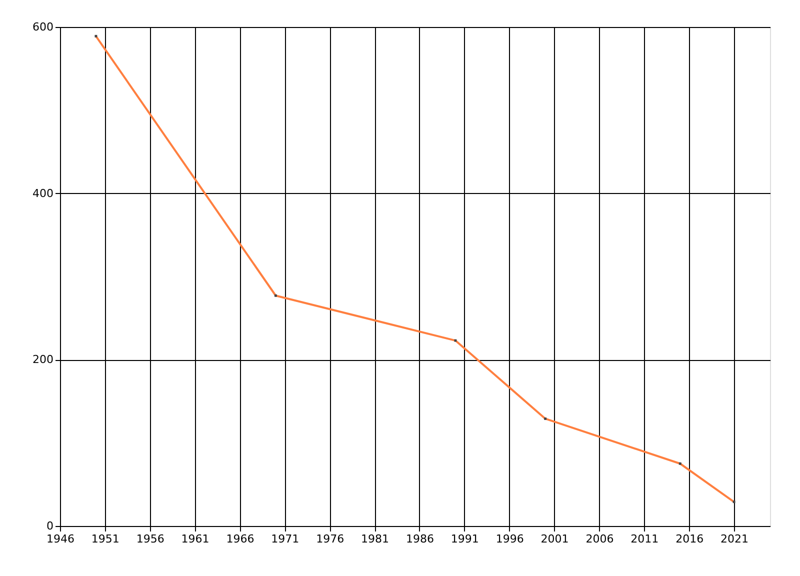  What do you see at coordinates (43, 359) in the screenshot?
I see `y-tick-label: 200` at bounding box center [43, 359].